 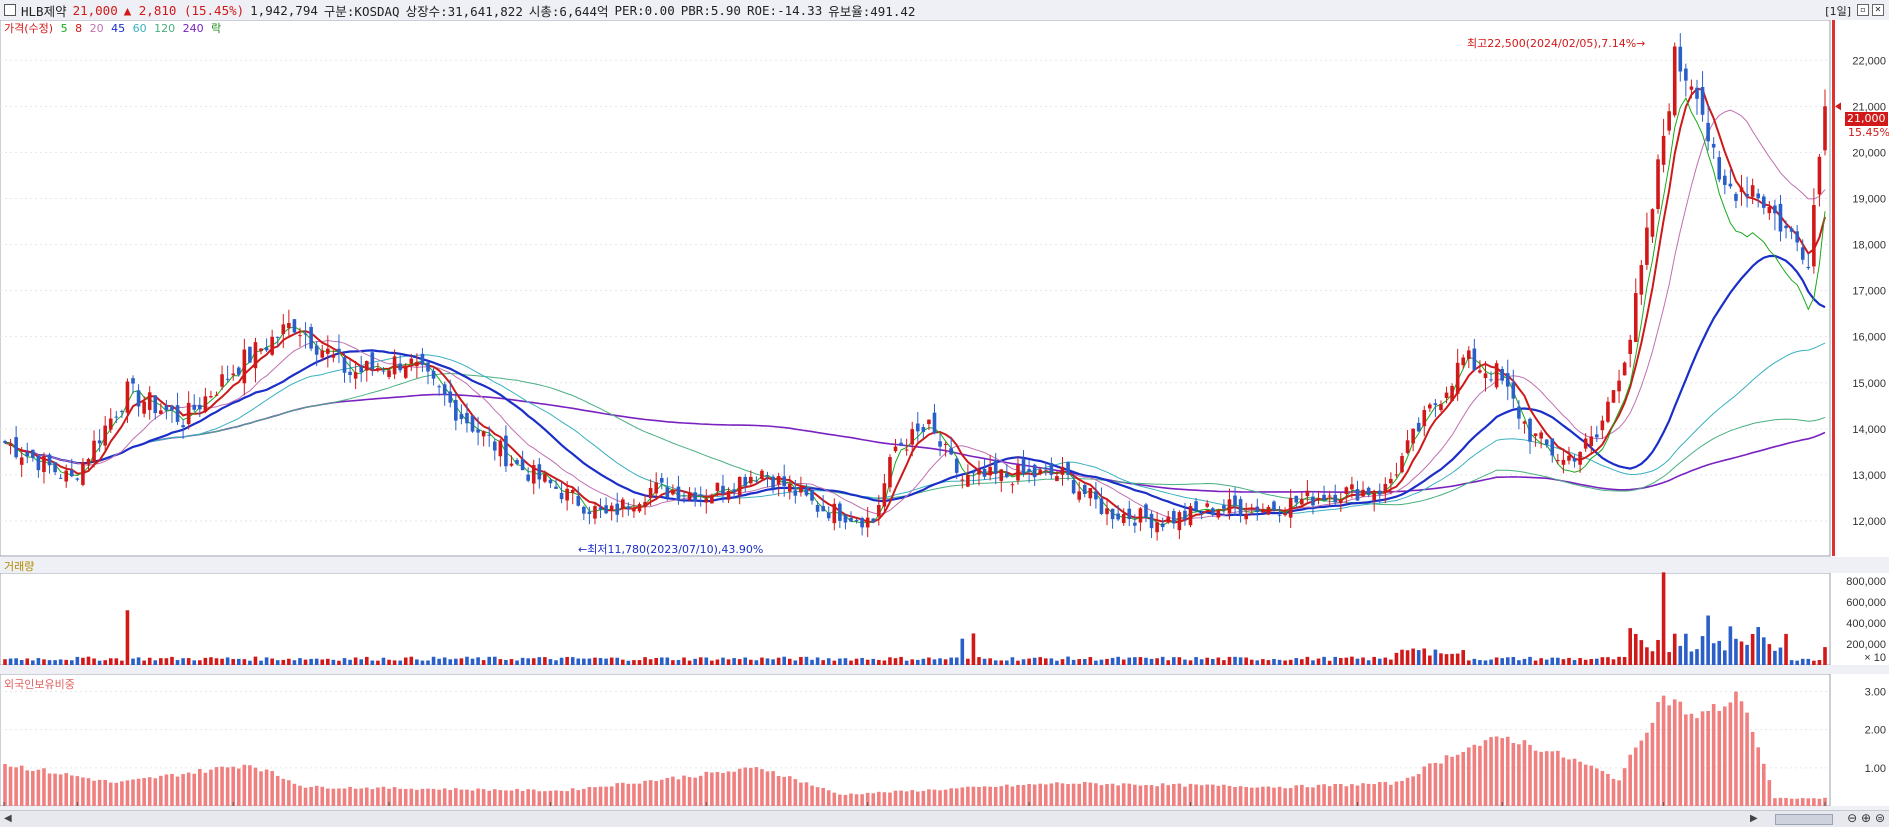 What do you see at coordinates (44, 11) in the screenshot?
I see `stock-name: HLB제약` at bounding box center [44, 11].